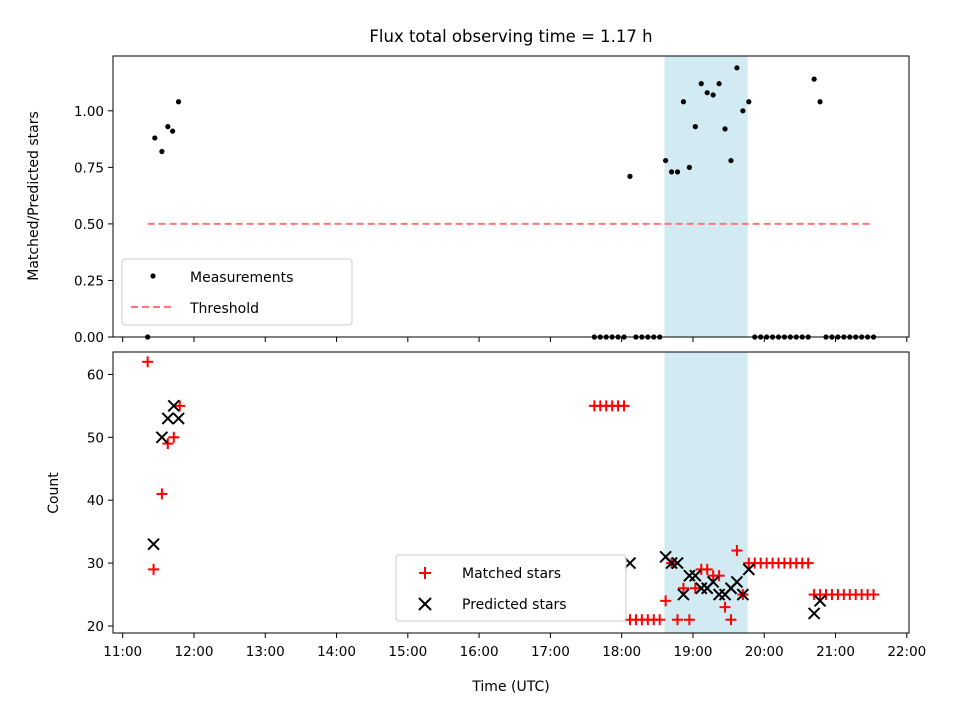 This screenshot has width=960, height=720. I want to click on x-tick-label: 21:00, so click(835, 652).